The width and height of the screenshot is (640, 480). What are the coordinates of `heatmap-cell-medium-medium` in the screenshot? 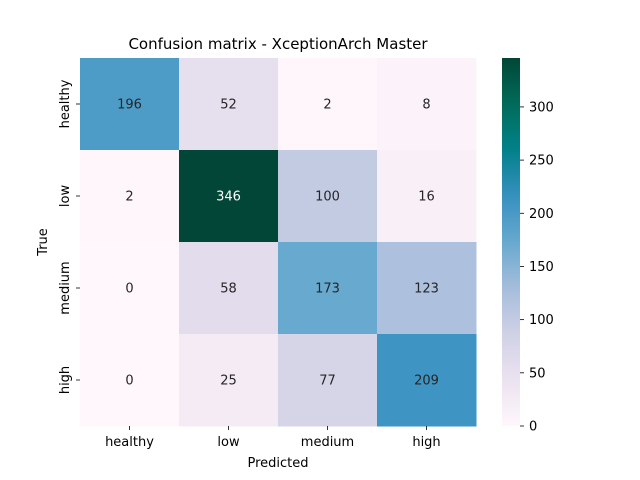 It's located at (328, 288).